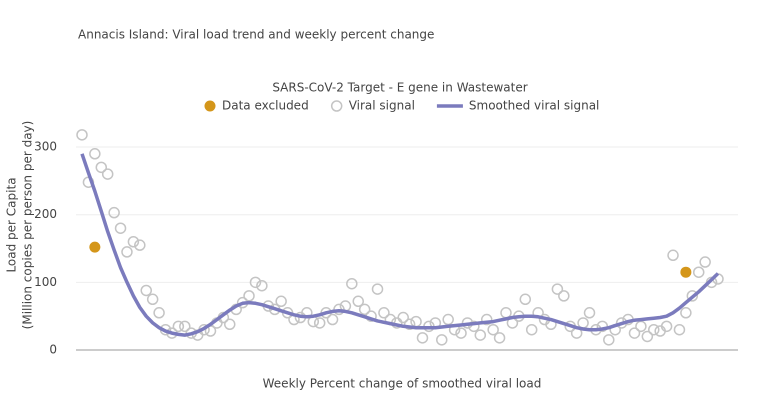 This screenshot has height=418, width=780. I want to click on chart-title: SARS-CoV-2 Target - E gene in Wastewater, so click(399, 88).